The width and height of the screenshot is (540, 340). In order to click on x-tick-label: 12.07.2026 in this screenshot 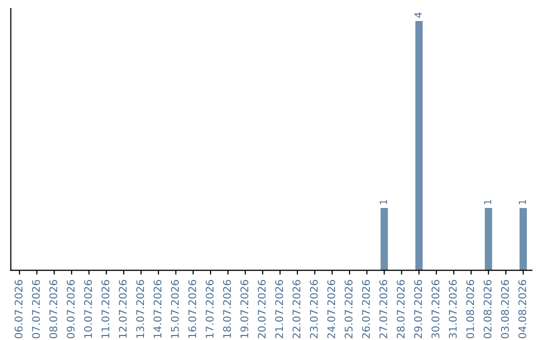, I will do `click(122, 309)`.